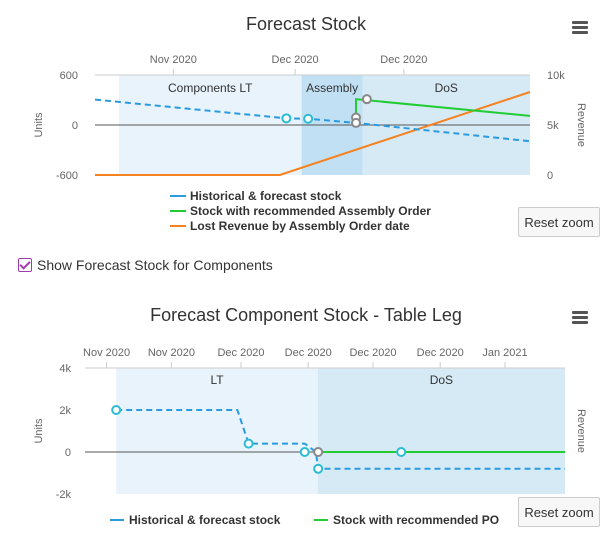  I want to click on toggle-checkbox, so click(25, 265).